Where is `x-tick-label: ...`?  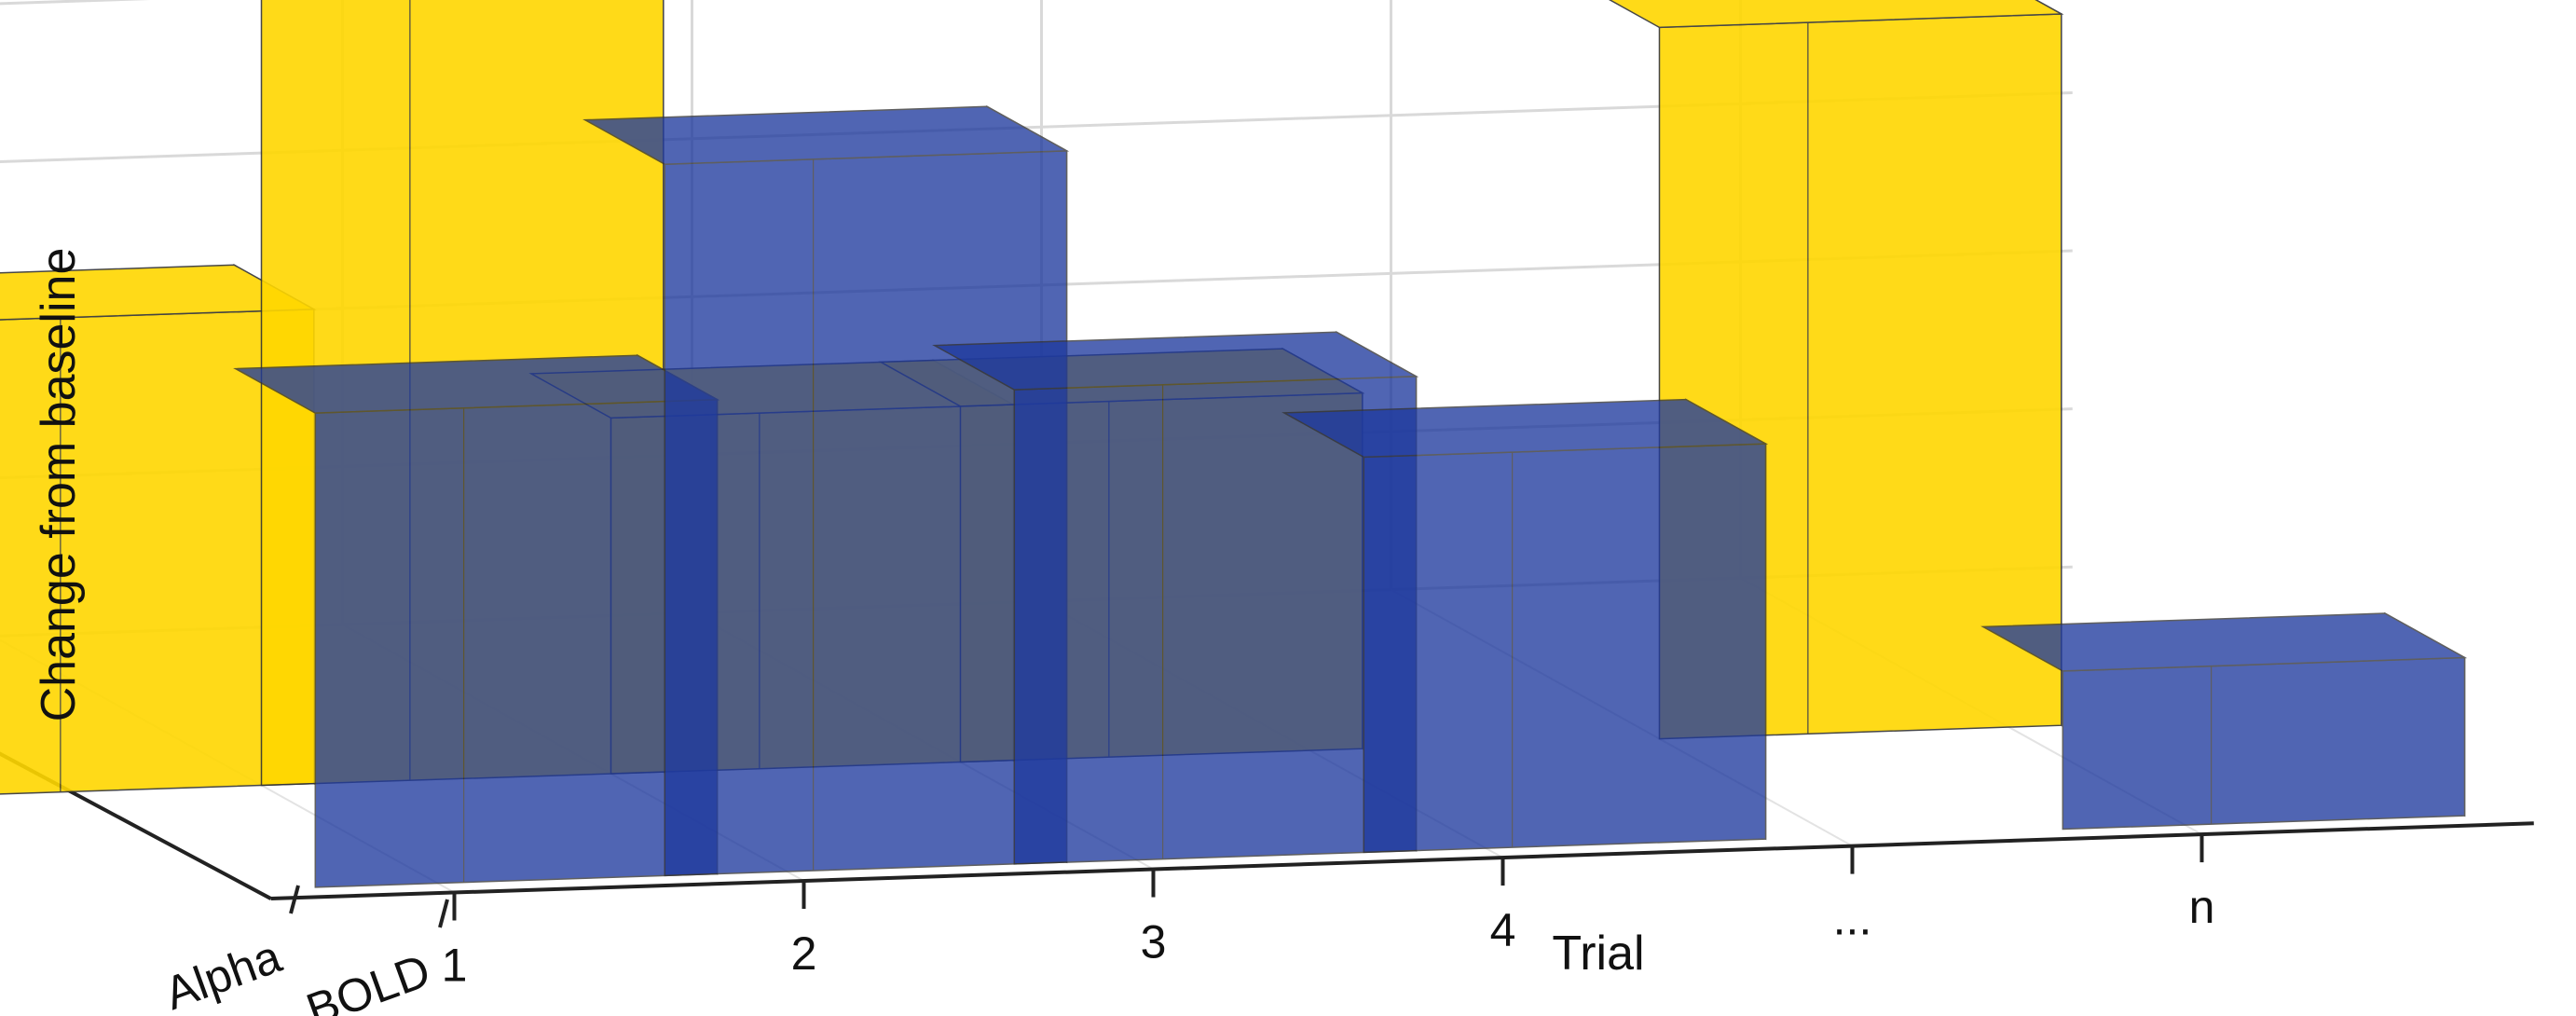
x-tick-label: ... is located at coordinates (1852, 919).